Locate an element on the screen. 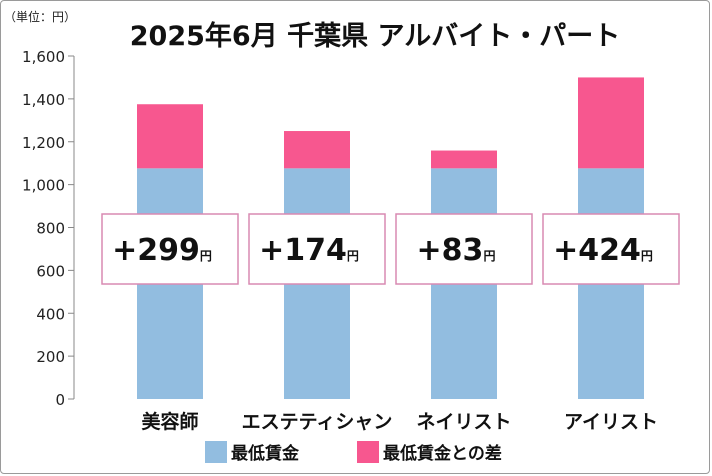 This screenshot has height=476, width=712. y-tick-label: 1,200 is located at coordinates (43, 143).